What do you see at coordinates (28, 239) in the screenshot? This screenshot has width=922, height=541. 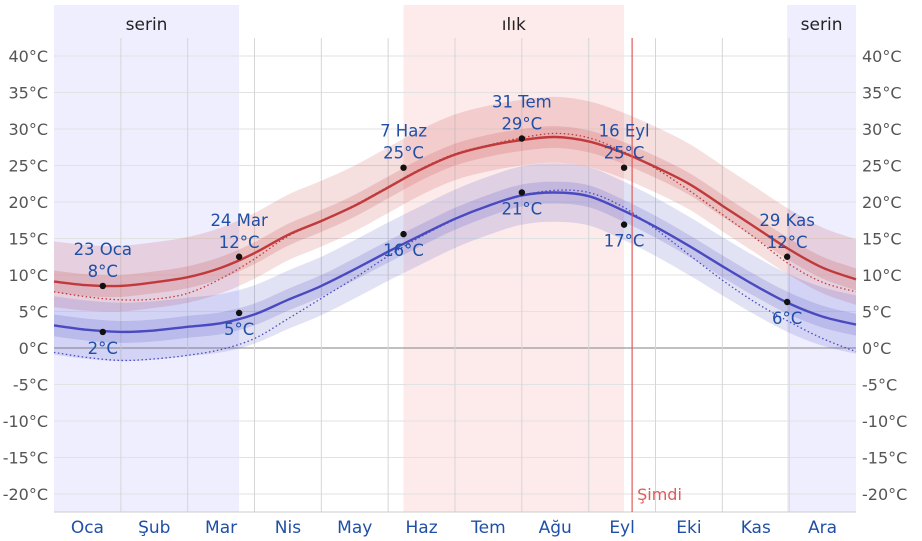 I see `y-tick-label-left: 15°C` at bounding box center [28, 239].